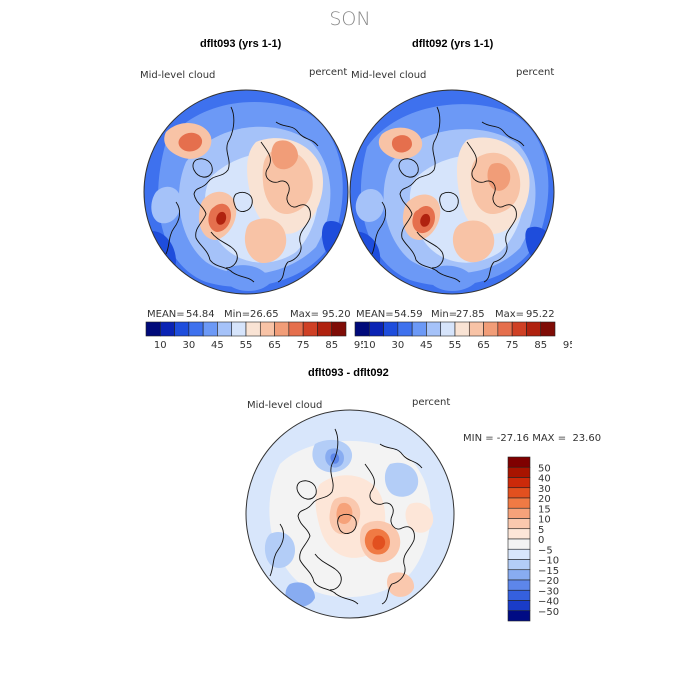  I want to click on panel-1-title: dflt093 (yrs 1-1), so click(241, 44).